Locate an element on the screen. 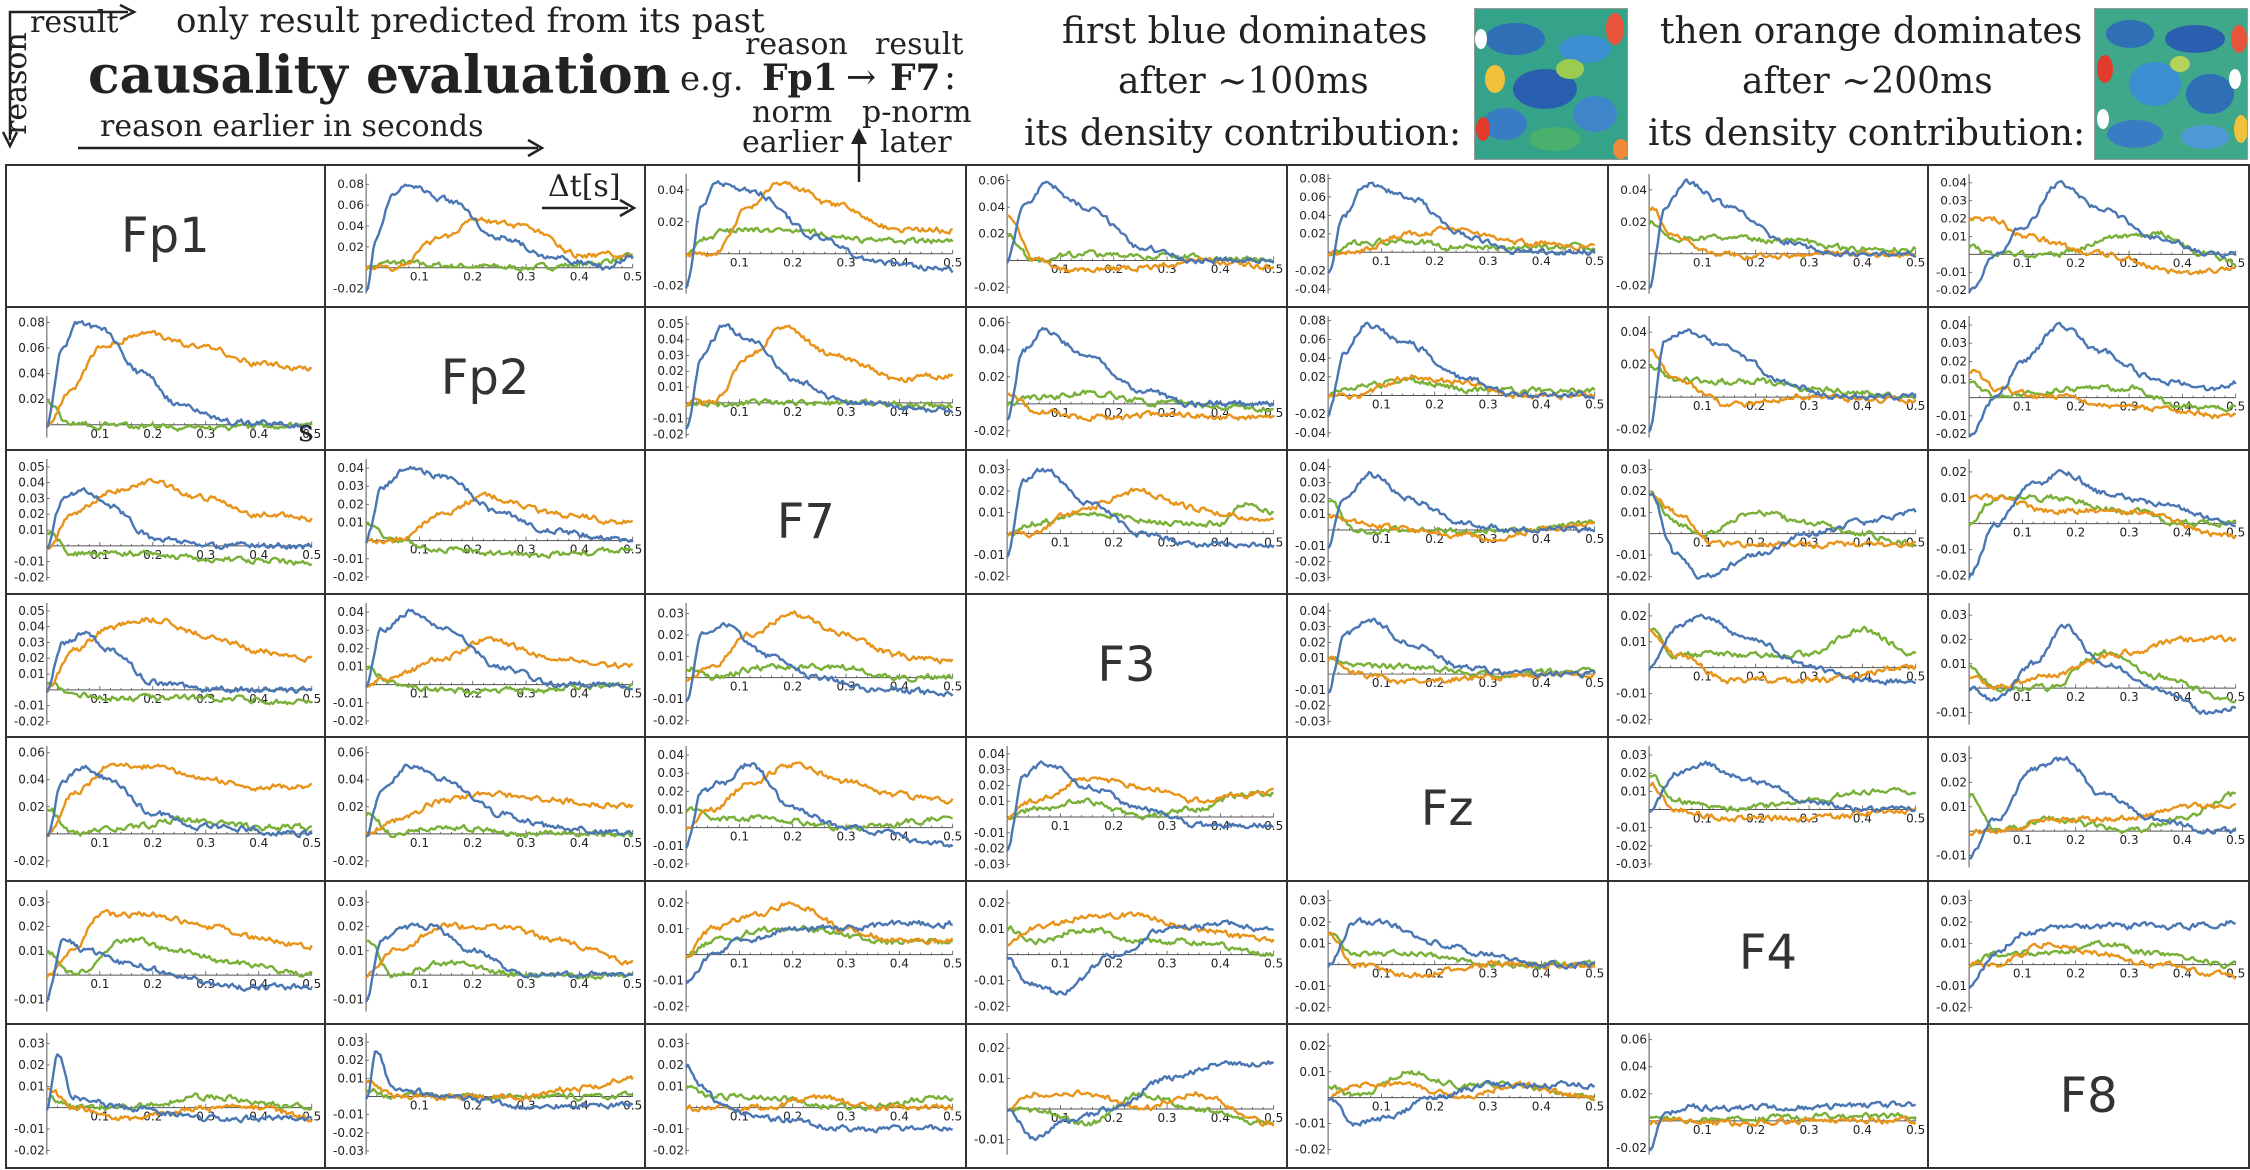 The height and width of the screenshot is (1170, 2250). panel-3-2: 0.1 0.2 0.3 0.4 0.50.030.020.01-0.01-0.02 is located at coordinates (808, 664).